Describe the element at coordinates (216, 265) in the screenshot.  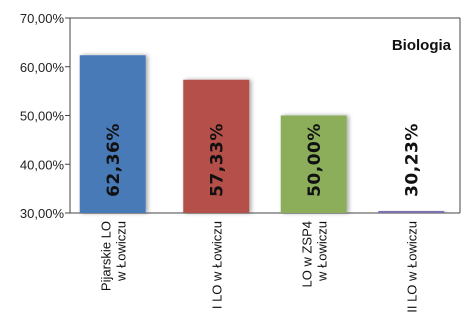
I see `x-category-label: I LO w Łowiczu` at that location.